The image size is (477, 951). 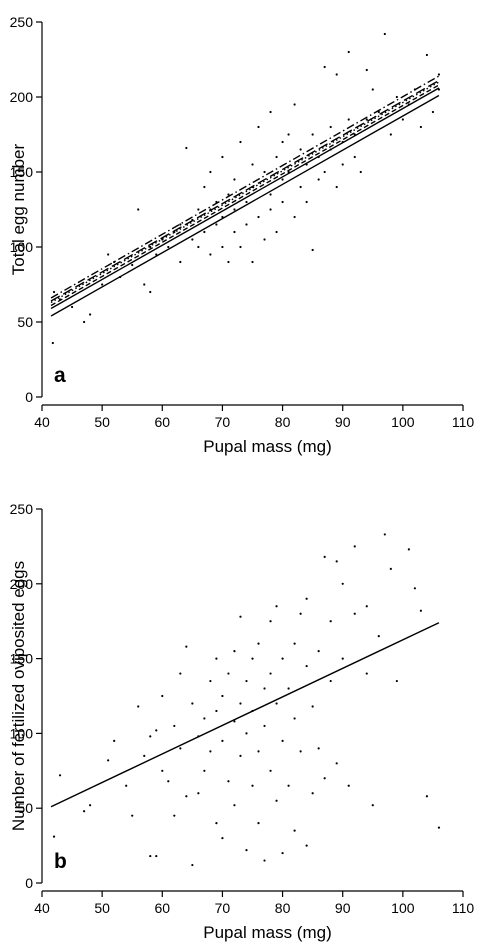 What do you see at coordinates (29, 397) in the screenshot?
I see `chart-a-y-tick-label: 0` at bounding box center [29, 397].